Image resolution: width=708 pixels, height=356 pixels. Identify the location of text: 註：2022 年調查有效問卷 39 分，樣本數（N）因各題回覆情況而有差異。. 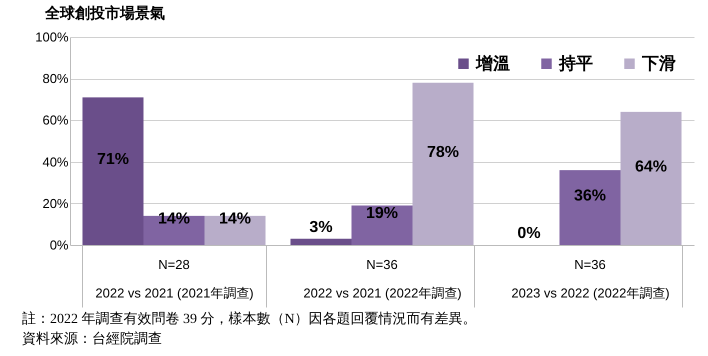
(249, 319).